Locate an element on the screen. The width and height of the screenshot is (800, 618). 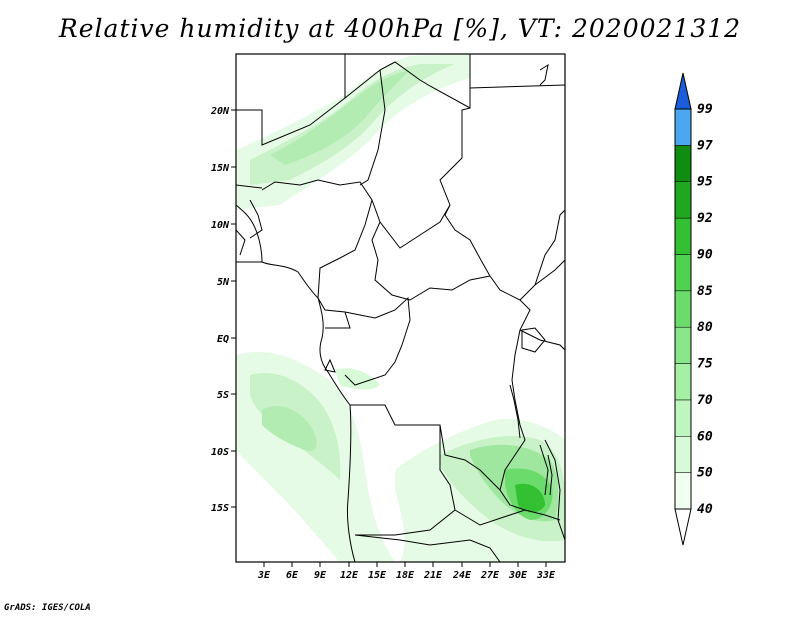
lon-label: 3E is located at coordinates (264, 575).